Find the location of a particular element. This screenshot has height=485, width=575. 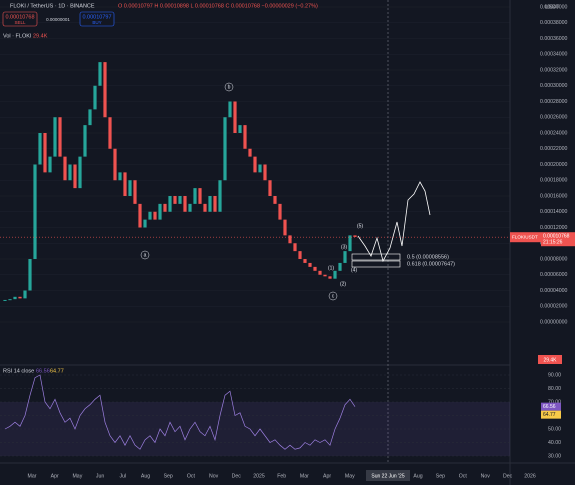

time-label: Apr is located at coordinates (55, 476).